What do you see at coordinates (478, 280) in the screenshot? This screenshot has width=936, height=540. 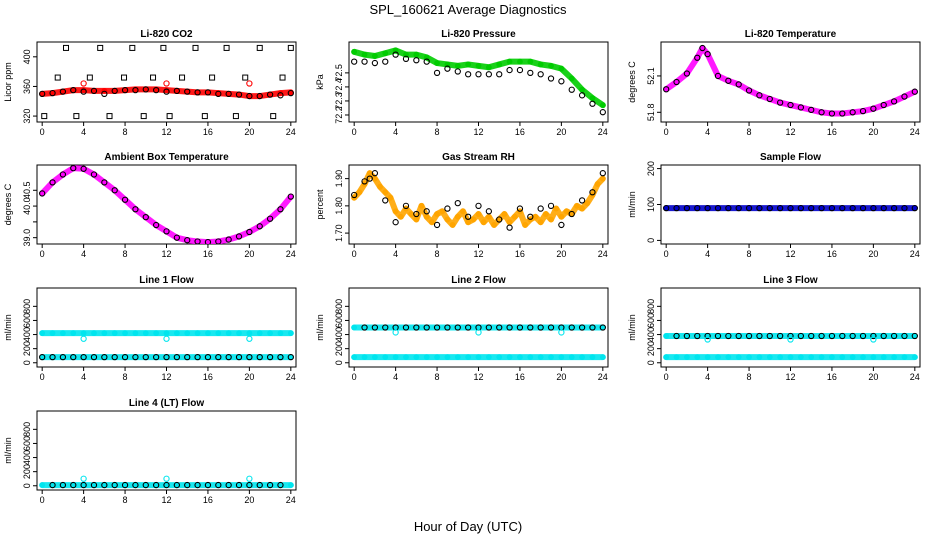 I see `panel-title: Line 2 Flow` at bounding box center [478, 280].